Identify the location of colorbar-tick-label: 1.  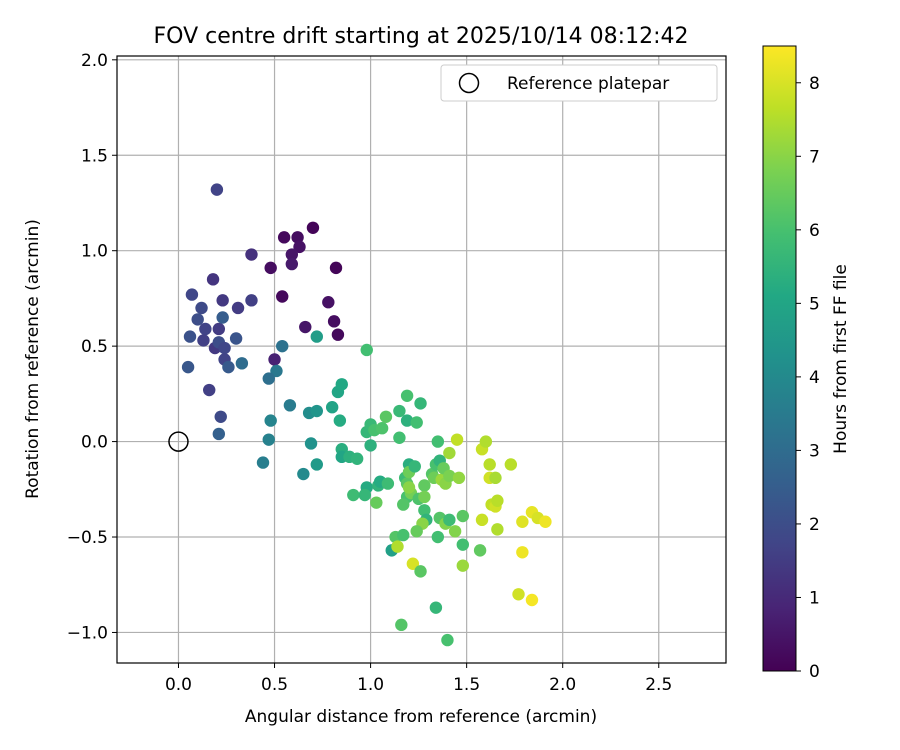
(814, 598).